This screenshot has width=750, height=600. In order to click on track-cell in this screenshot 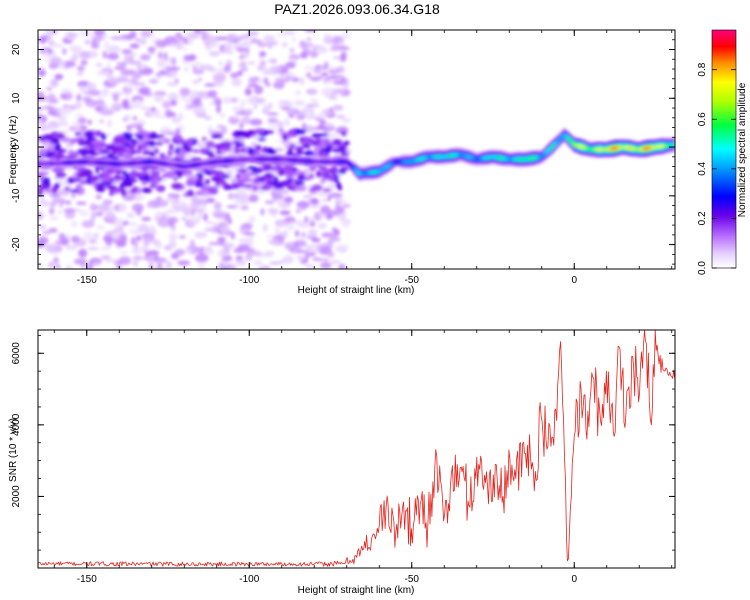, I will do `click(572, 142)`.